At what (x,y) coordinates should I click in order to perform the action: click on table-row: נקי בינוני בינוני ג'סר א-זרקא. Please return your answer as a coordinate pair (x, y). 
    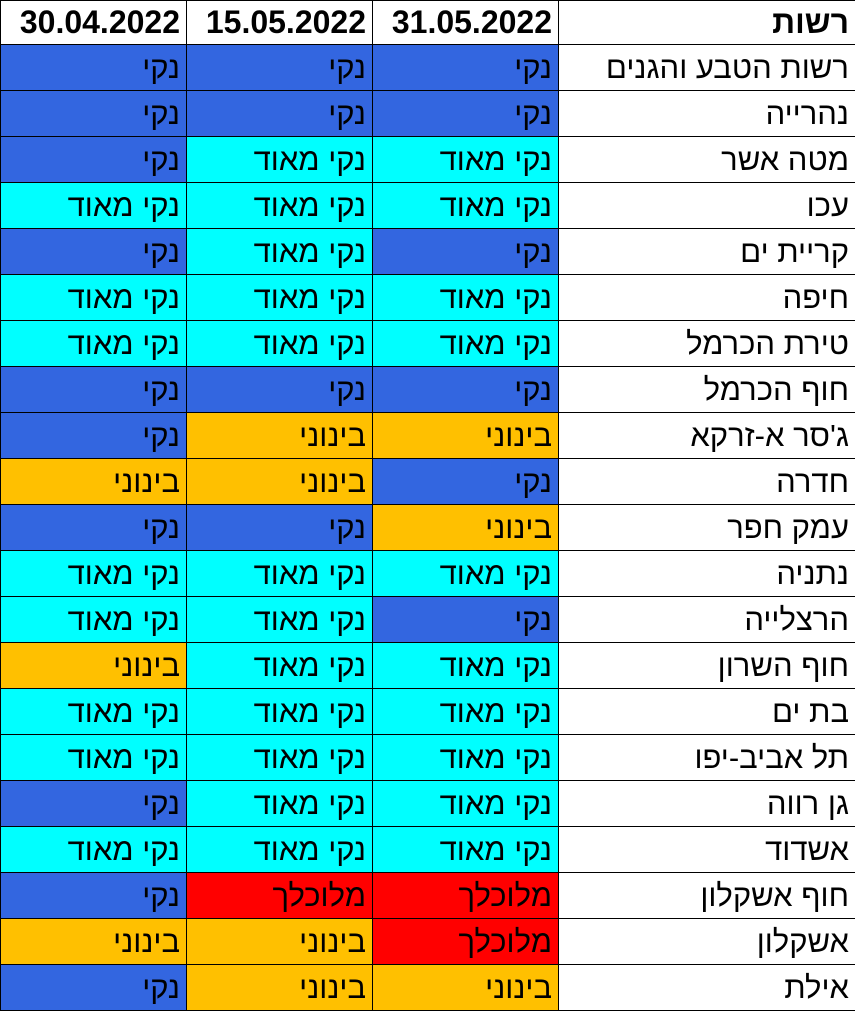
    Looking at the image, I should click on (427, 435).